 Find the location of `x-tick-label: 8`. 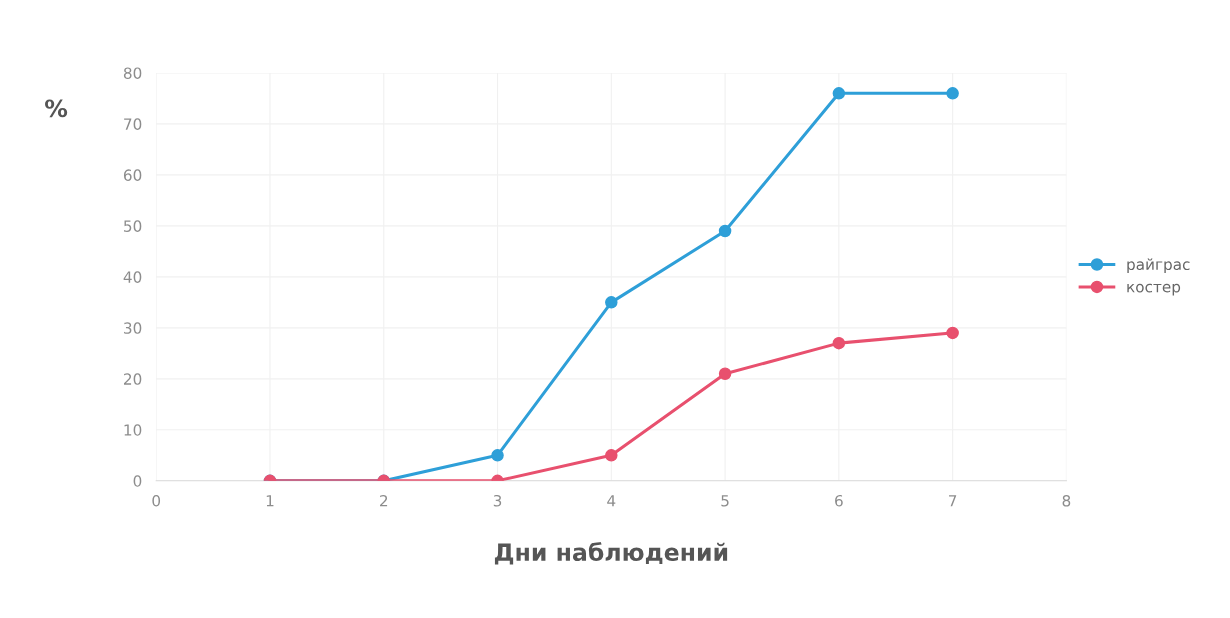

x-tick-label: 8 is located at coordinates (1066, 500).